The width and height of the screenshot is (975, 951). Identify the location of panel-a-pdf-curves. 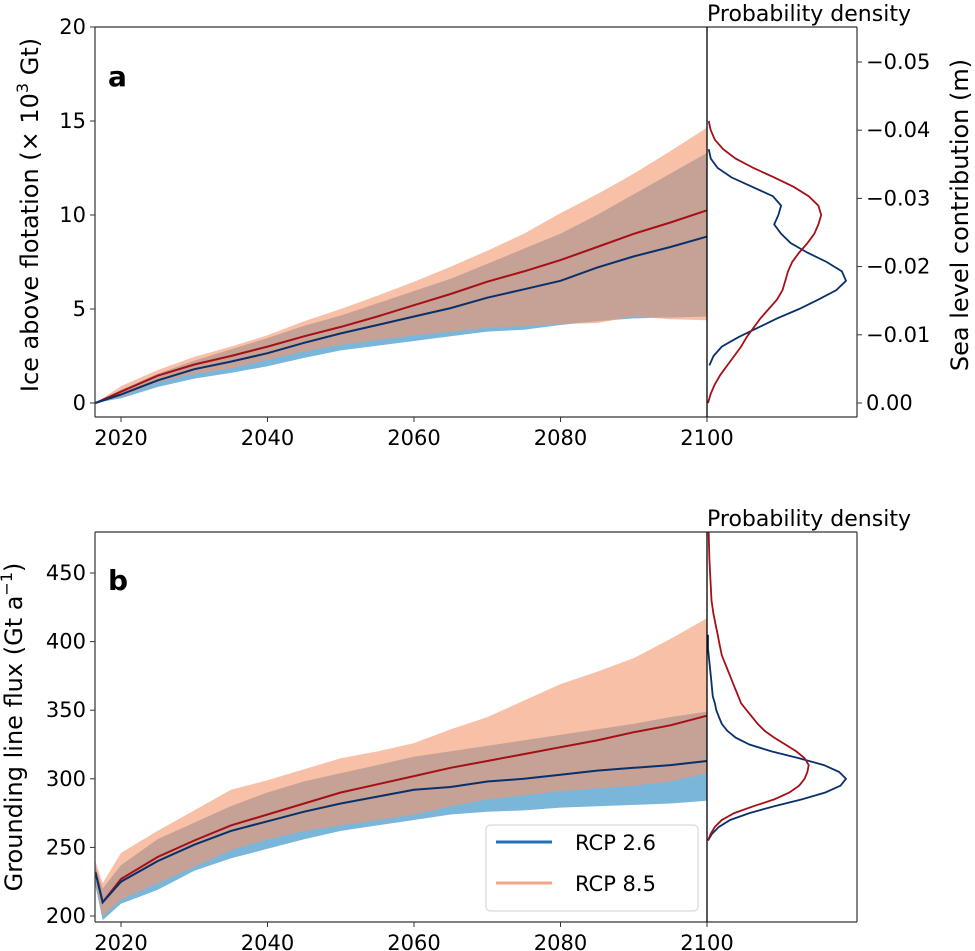
(777, 262).